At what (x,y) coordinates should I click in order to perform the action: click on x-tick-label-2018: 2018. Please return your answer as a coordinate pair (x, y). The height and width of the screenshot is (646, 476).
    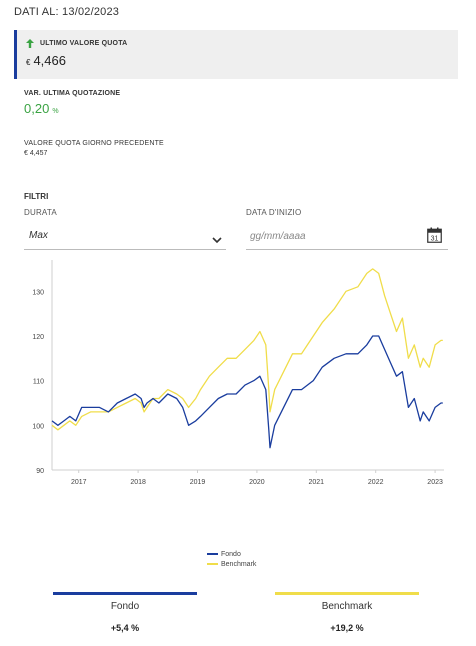
    Looking at the image, I should click on (138, 482).